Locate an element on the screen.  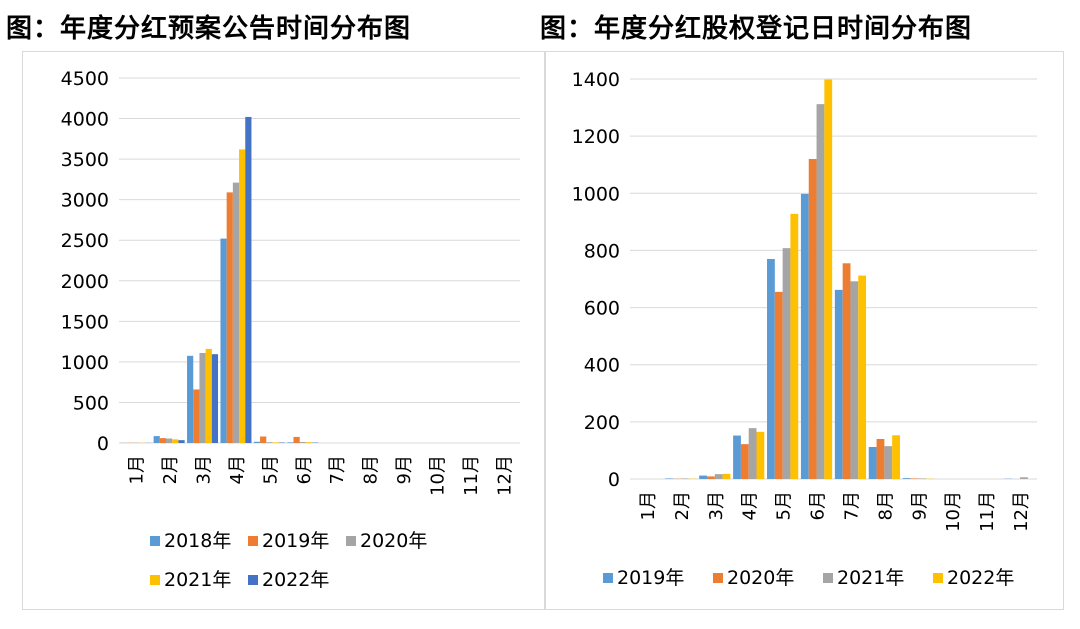
left-chart-title: 图：年度分红预案公告时间分布图 is located at coordinates (209, 29).